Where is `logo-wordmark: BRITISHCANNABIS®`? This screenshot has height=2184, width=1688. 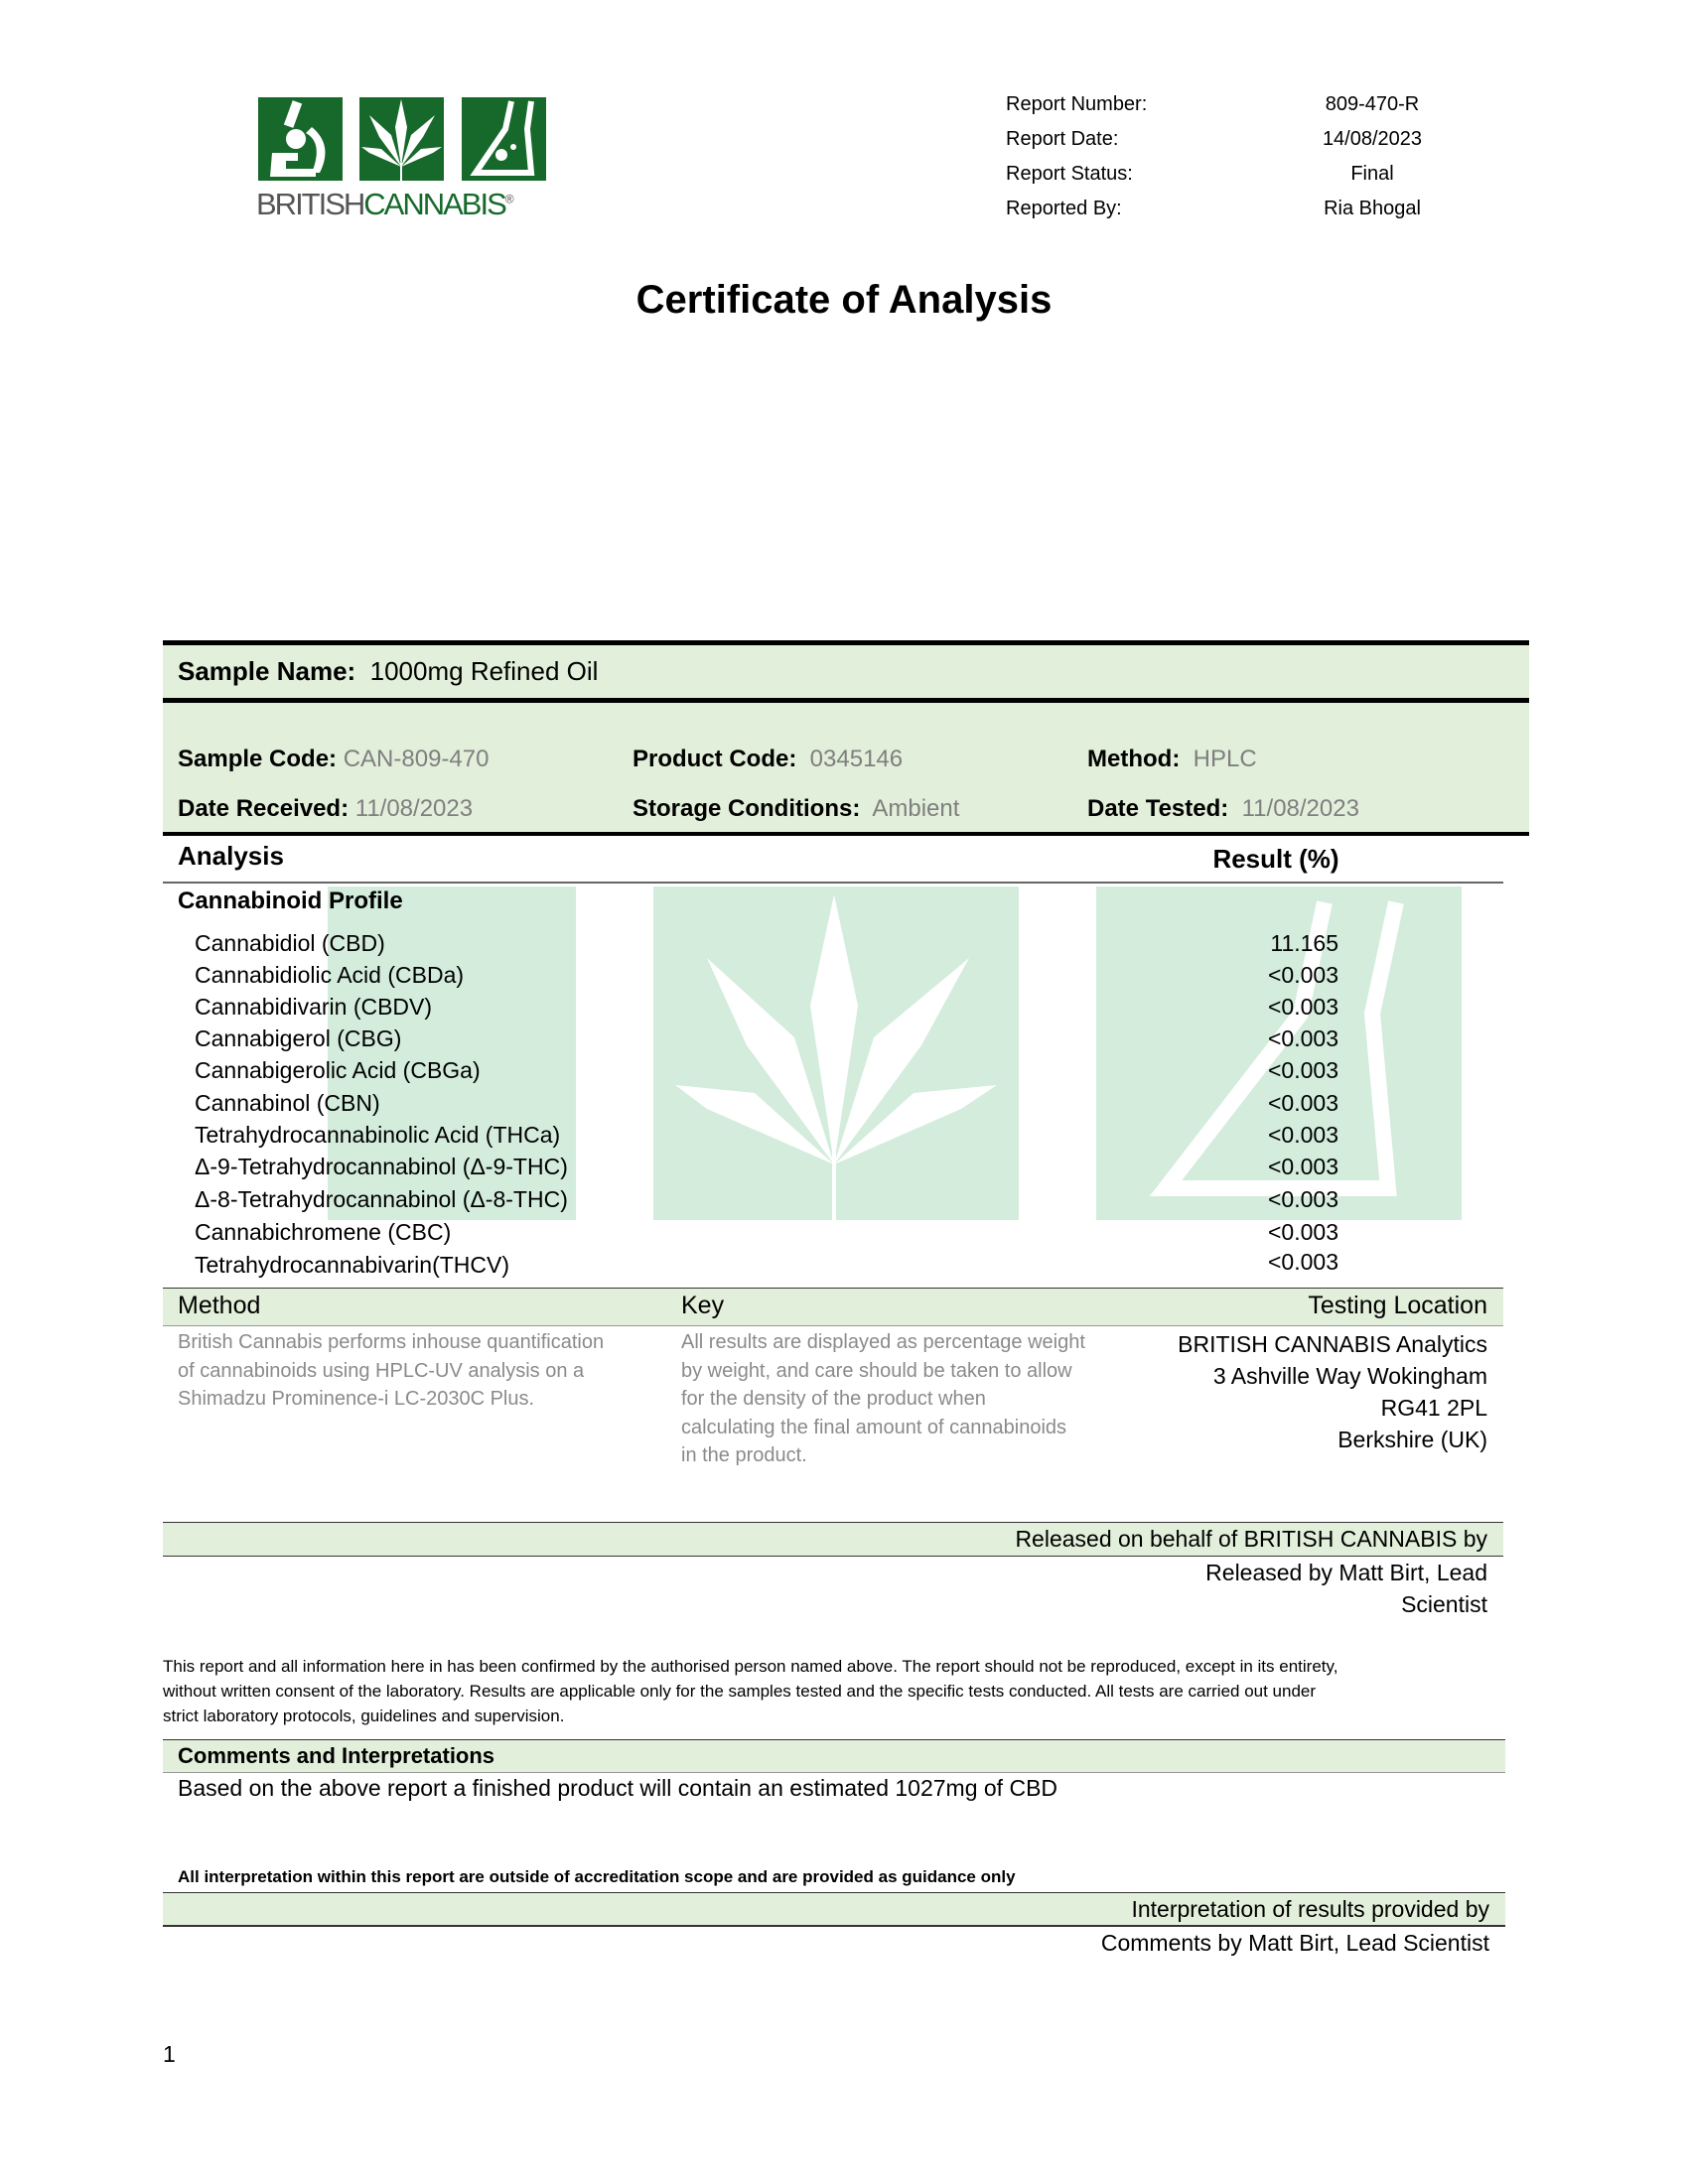 logo-wordmark: BRITISHCANNABIS® is located at coordinates (385, 204).